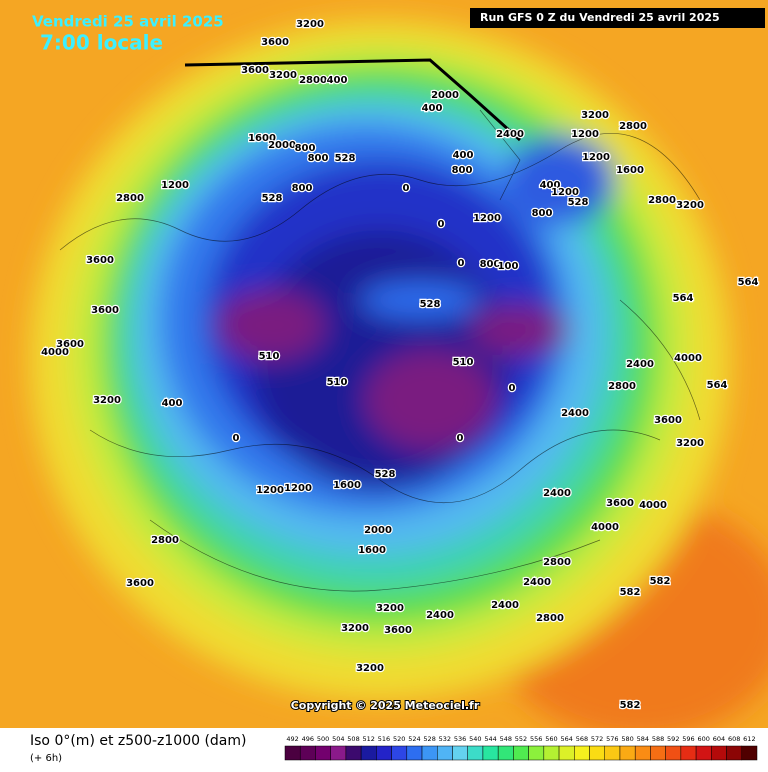 The image size is (768, 772). I want to click on scale-label: 584, so click(643, 739).